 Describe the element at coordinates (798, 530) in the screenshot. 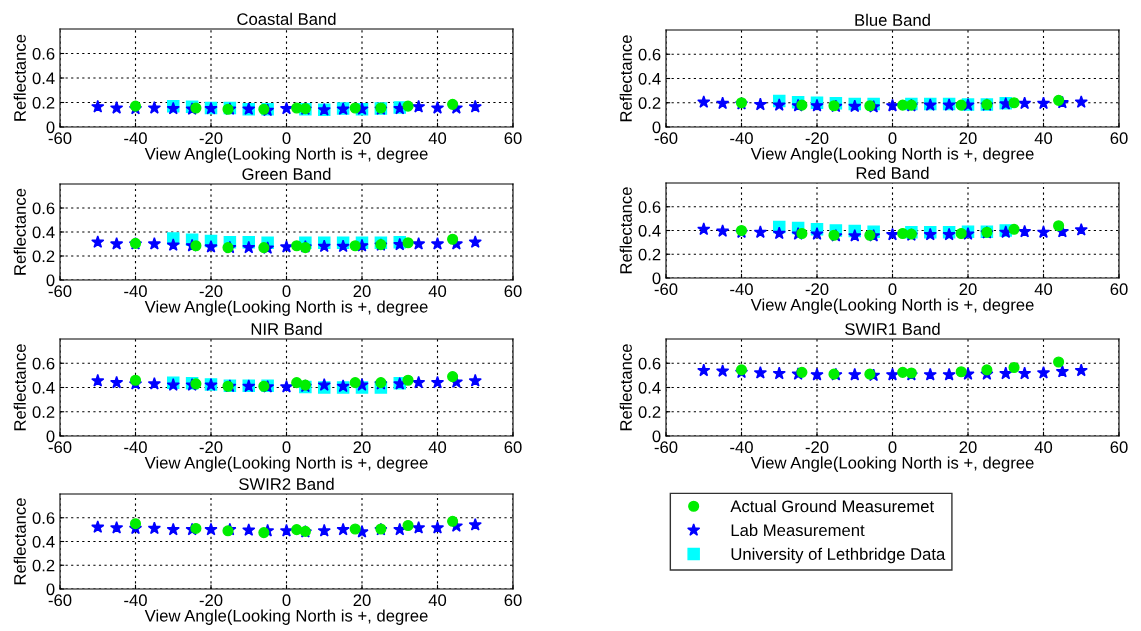

I see `legend-label: Lab Measurement` at that location.